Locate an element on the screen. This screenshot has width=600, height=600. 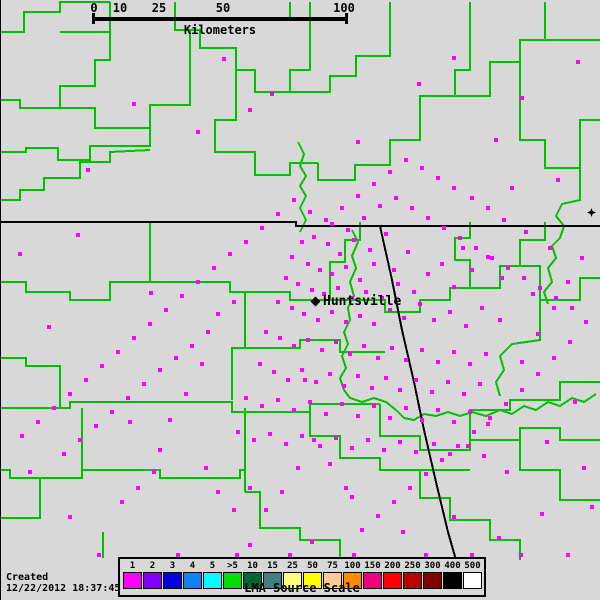
legend-entry-25: 25 is located at coordinates (292, 575).